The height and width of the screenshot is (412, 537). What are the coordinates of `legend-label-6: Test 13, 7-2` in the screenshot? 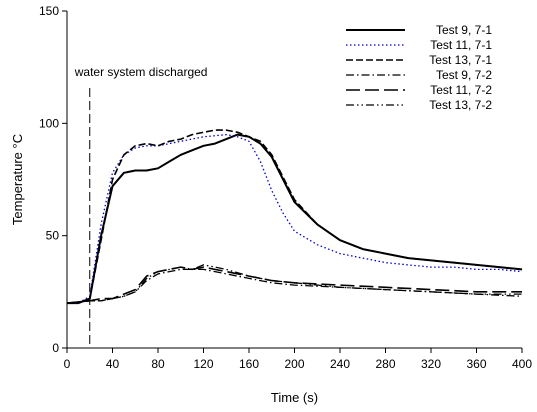 It's located at (460, 105).